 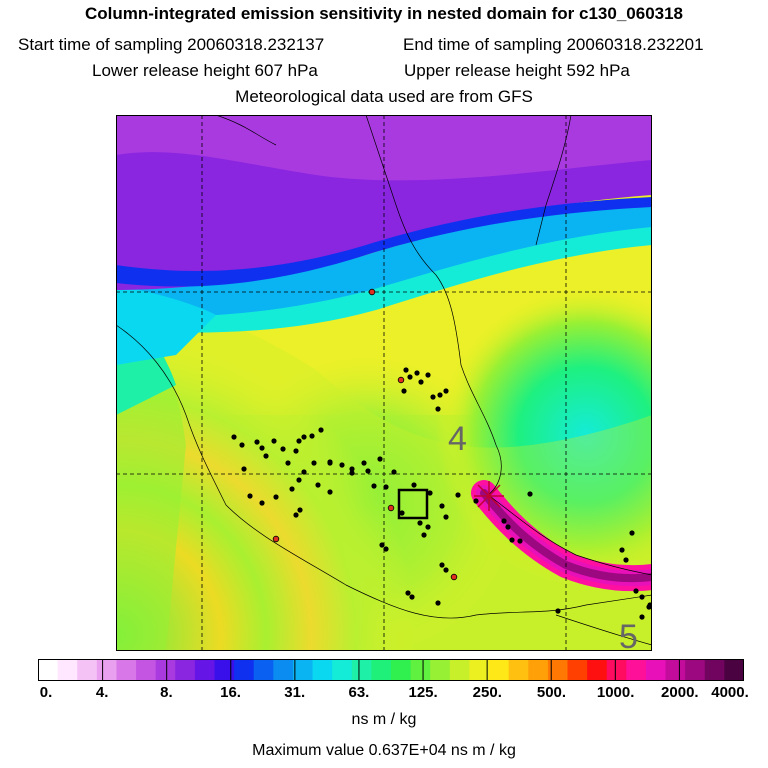 What do you see at coordinates (680, 692) in the screenshot?
I see `colorbar-tick-label: 2000.` at bounding box center [680, 692].